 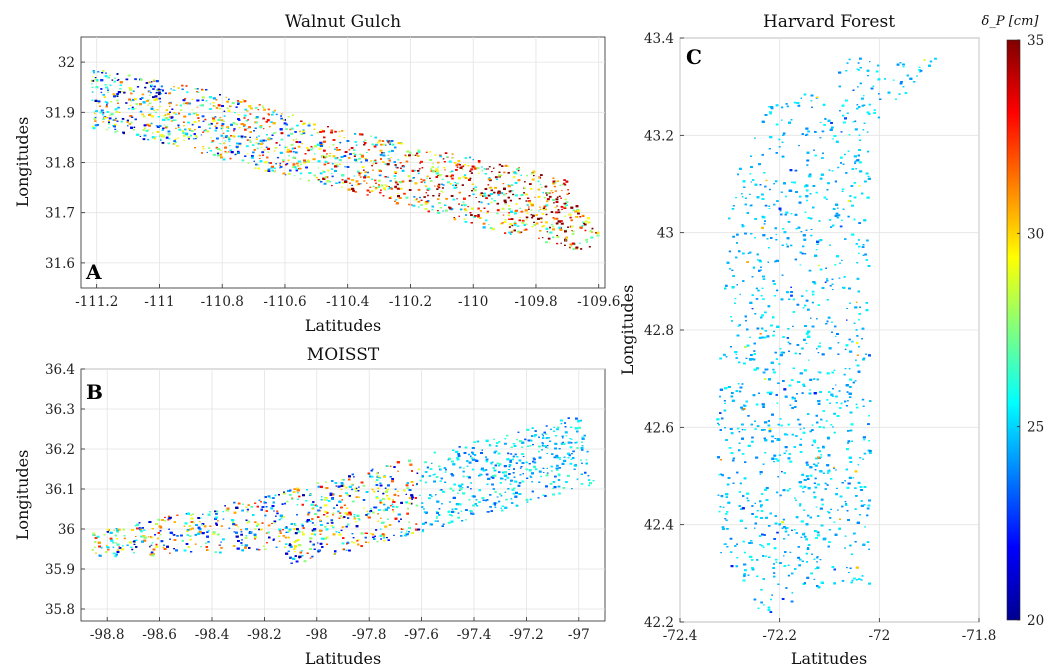 I want to click on panel-b-swath, so click(x=343, y=490).